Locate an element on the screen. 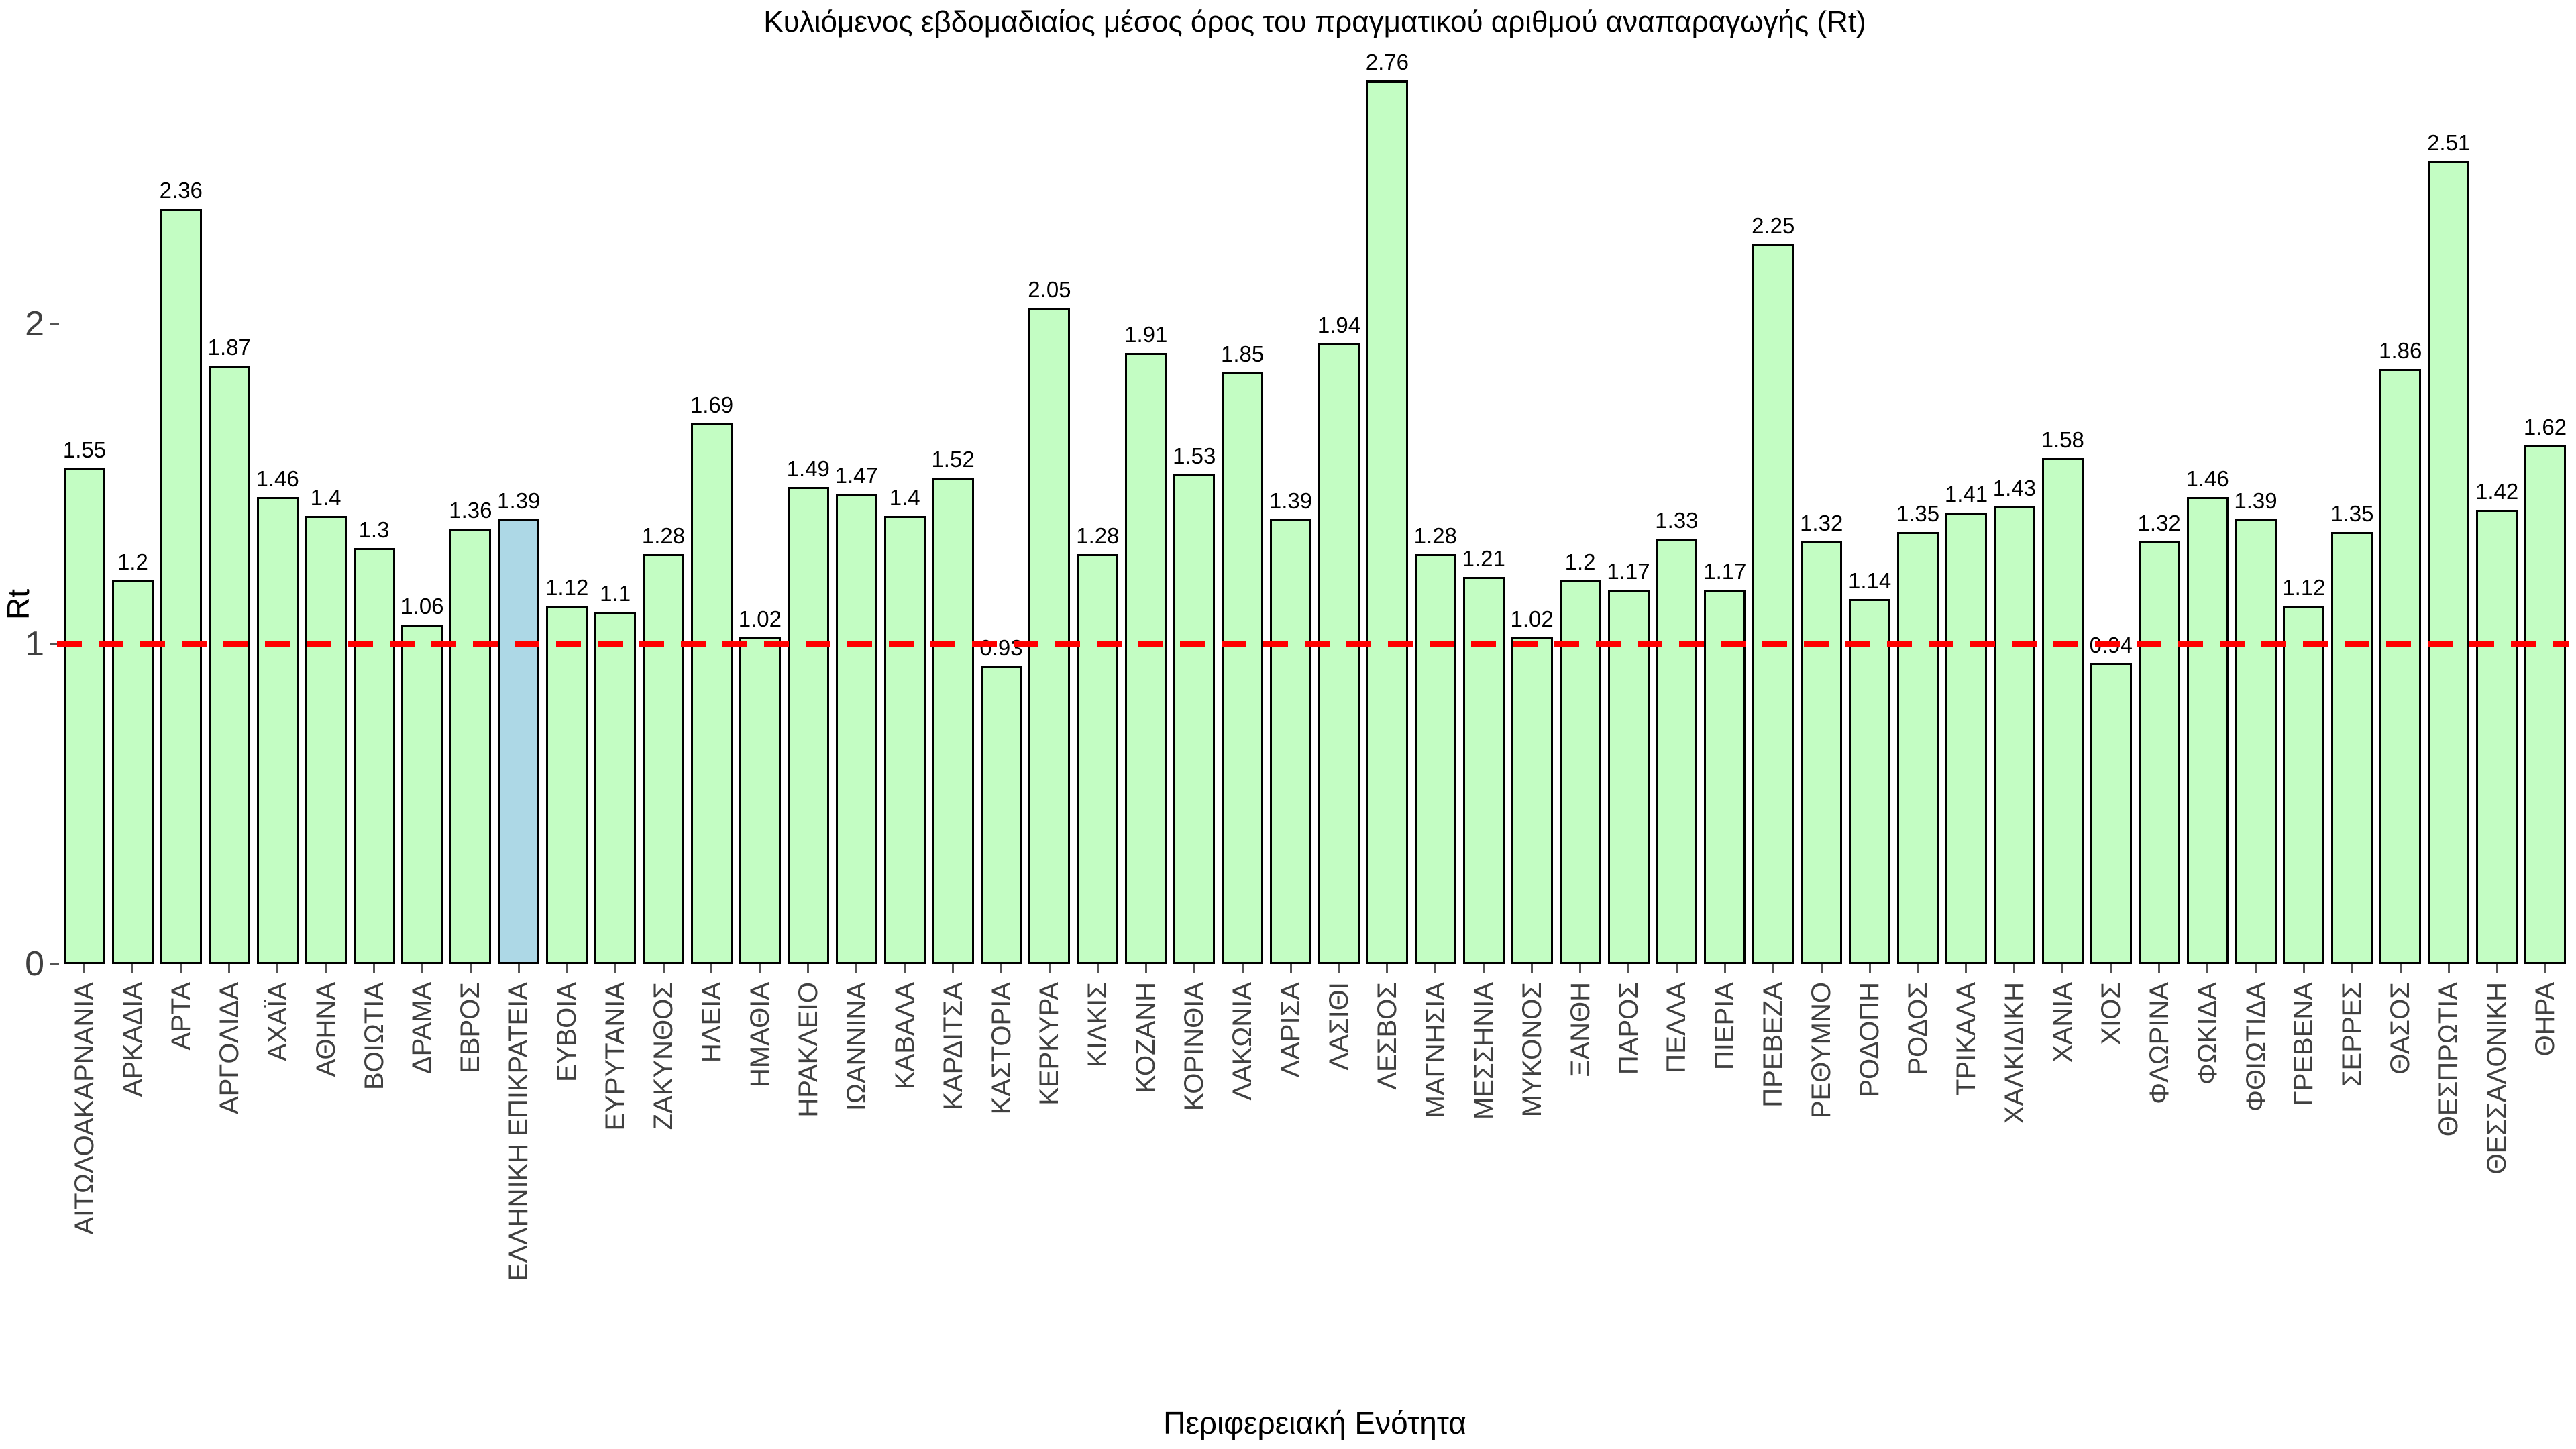 The image size is (2576, 1449). bar-value-label: 2.51 is located at coordinates (2449, 142).